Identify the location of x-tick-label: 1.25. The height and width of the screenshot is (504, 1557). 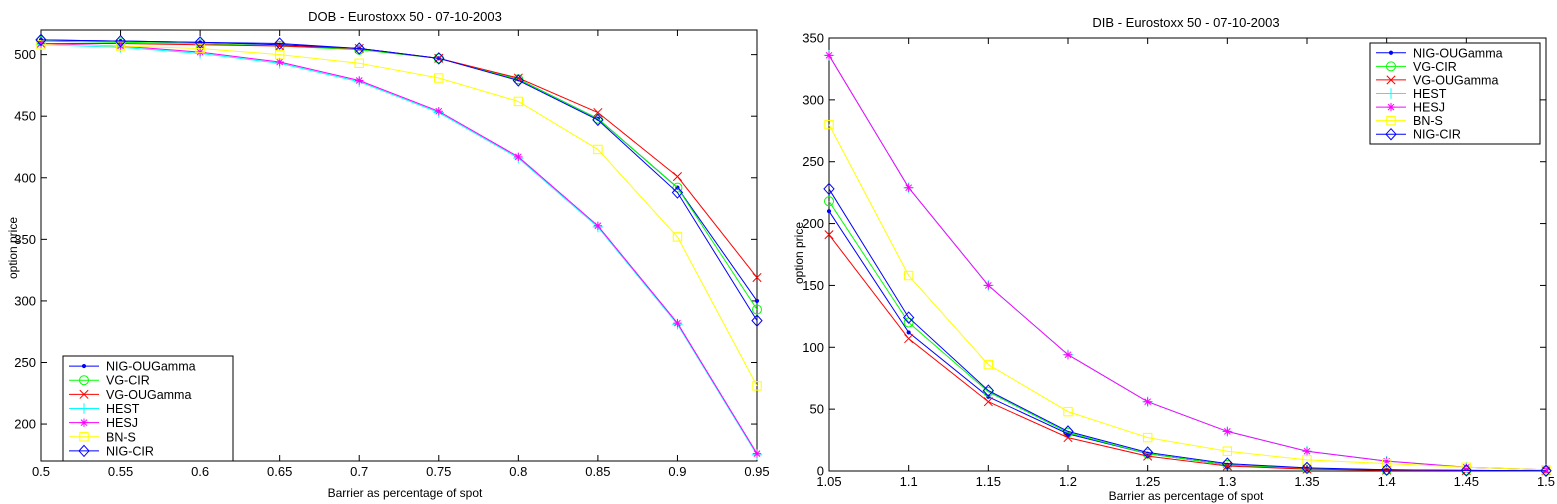
(1147, 481).